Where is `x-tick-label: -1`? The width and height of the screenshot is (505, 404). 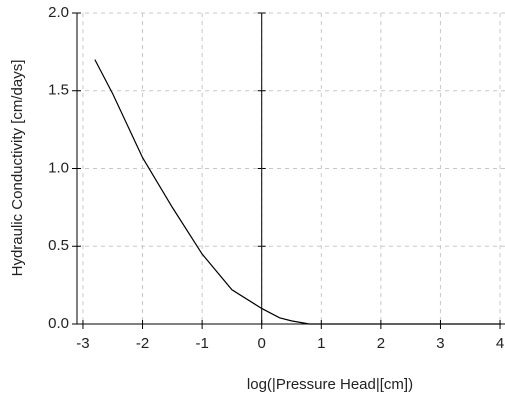
x-tick-label: -1 is located at coordinates (201, 343).